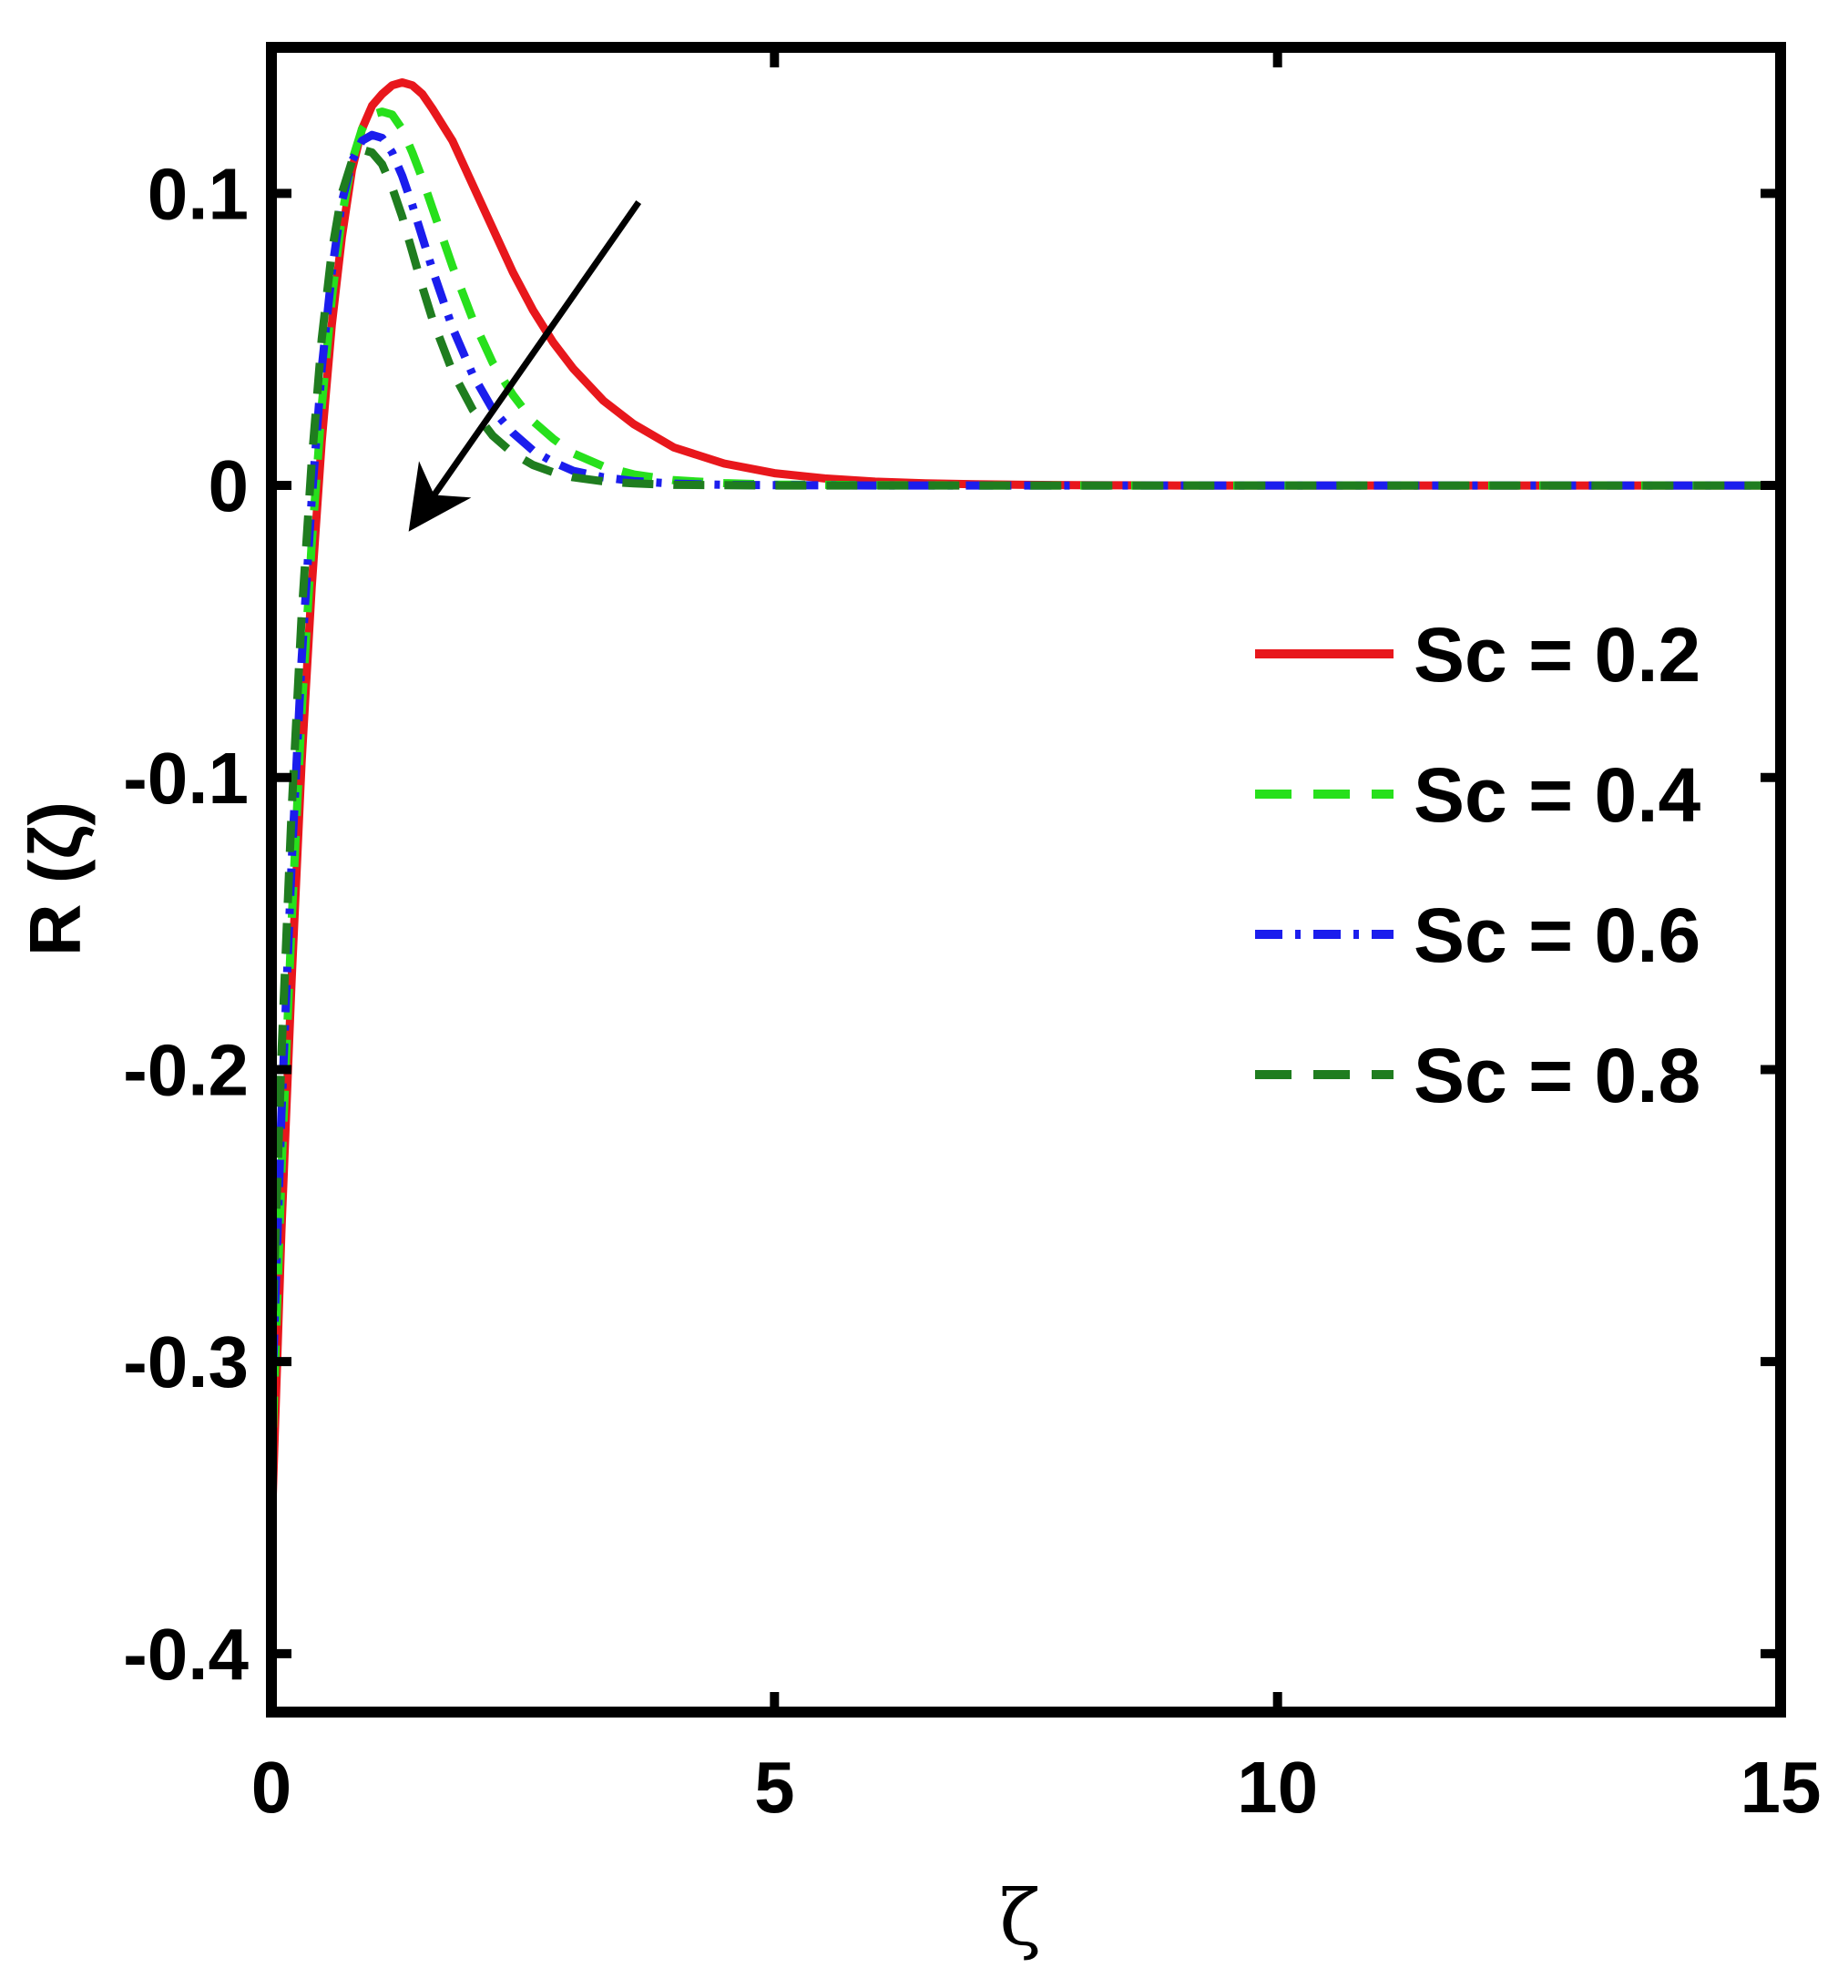 The image size is (1848, 1988). Describe the element at coordinates (1478, 865) in the screenshot. I see `legend: Sc = 0.2 Sc = 0.4 Sc = 0.6 Sc = 0.8` at that location.